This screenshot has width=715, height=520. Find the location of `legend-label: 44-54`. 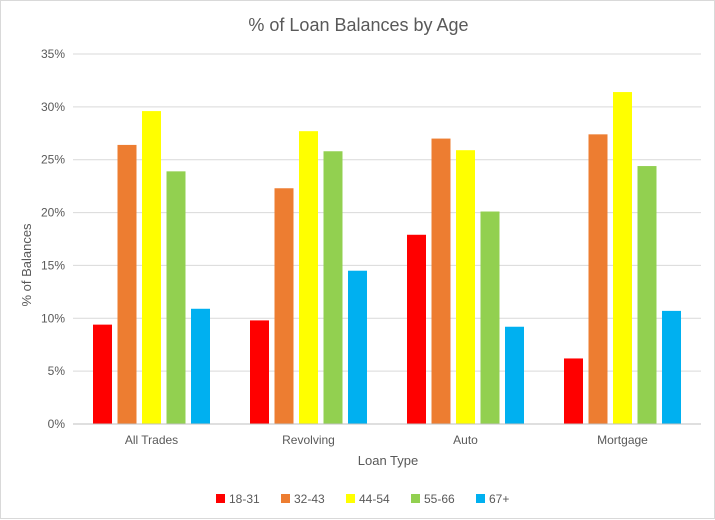

legend-label: 44-54 is located at coordinates (374, 499).